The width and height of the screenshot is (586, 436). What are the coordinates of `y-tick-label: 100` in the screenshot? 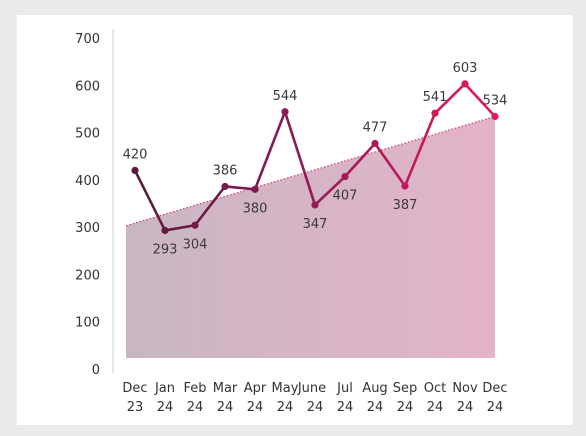 It's located at (87, 323).